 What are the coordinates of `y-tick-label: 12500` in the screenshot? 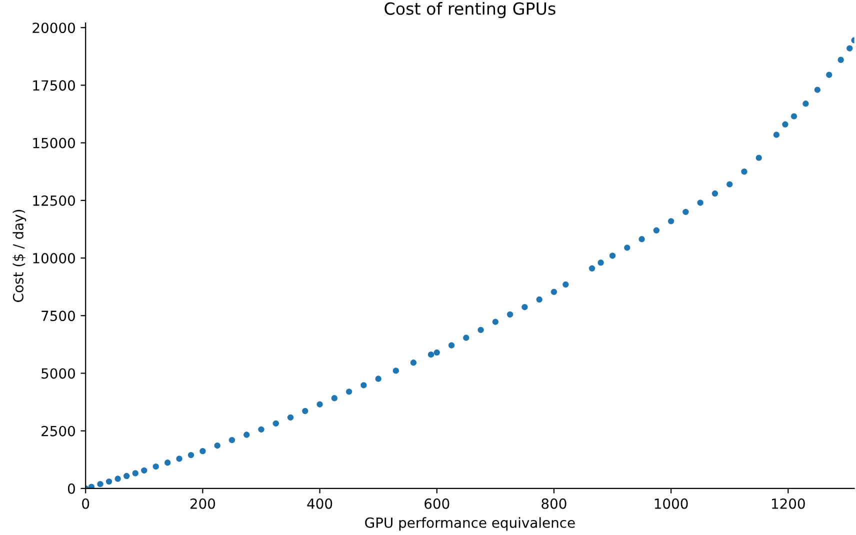 It's located at (54, 200).